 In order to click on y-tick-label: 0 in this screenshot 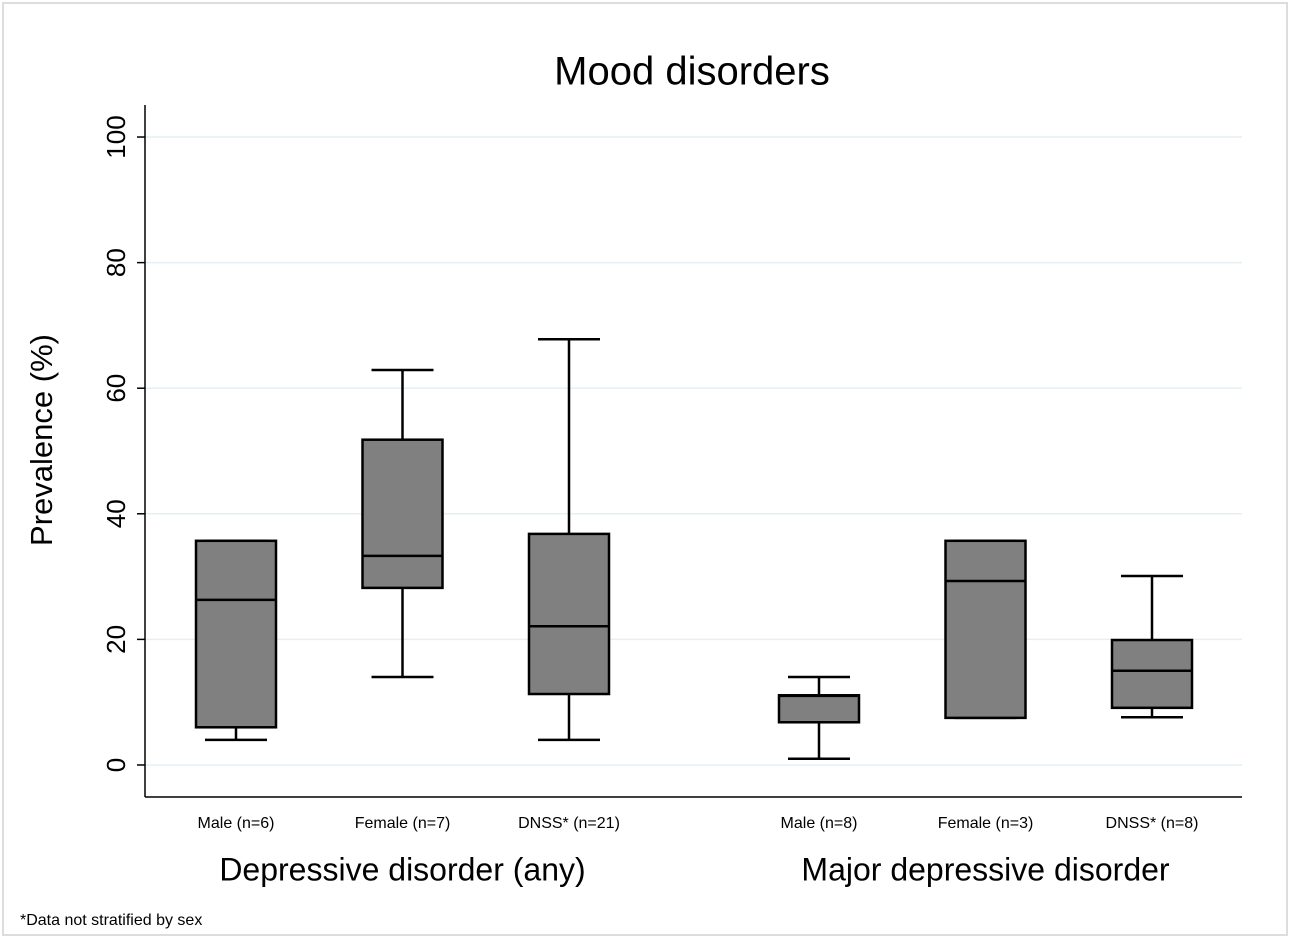, I will do `click(116, 765)`.